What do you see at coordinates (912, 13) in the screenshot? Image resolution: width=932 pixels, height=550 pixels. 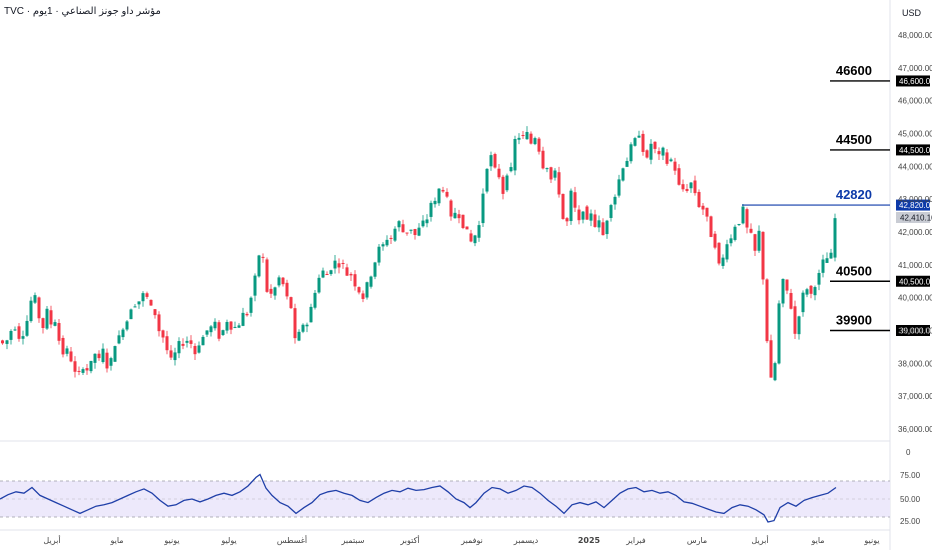 I see `currency-label: USD` at bounding box center [912, 13].